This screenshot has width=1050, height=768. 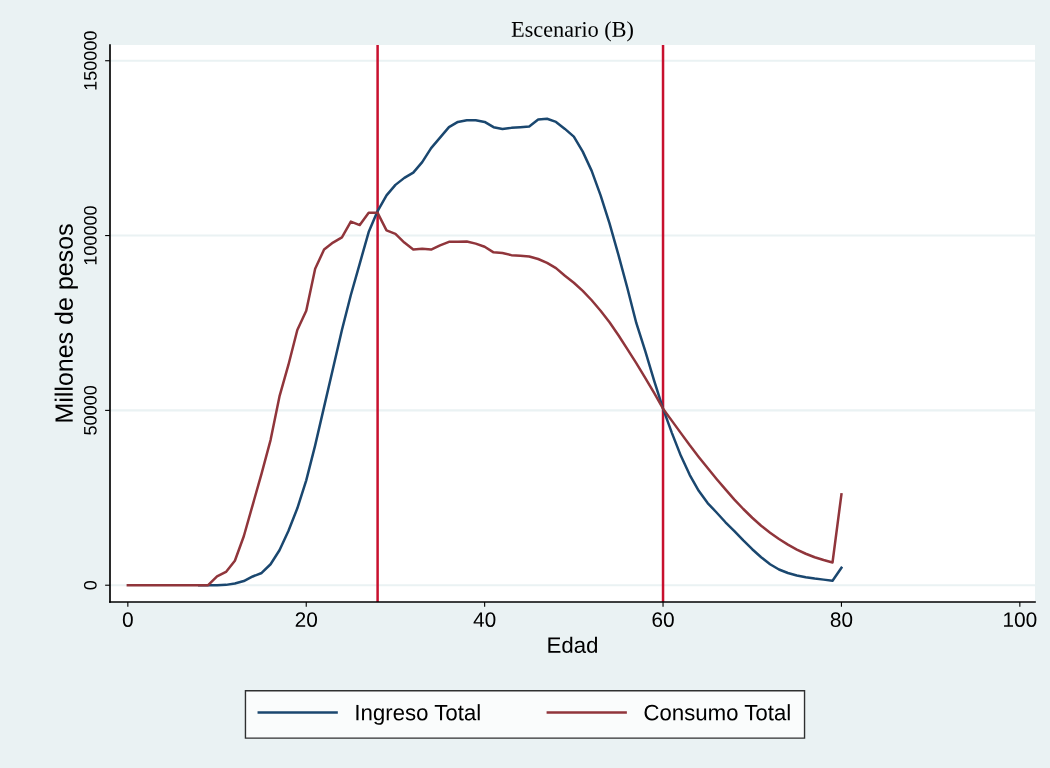 What do you see at coordinates (90, 235) in the screenshot?
I see `y-tick-label: 100000` at bounding box center [90, 235].